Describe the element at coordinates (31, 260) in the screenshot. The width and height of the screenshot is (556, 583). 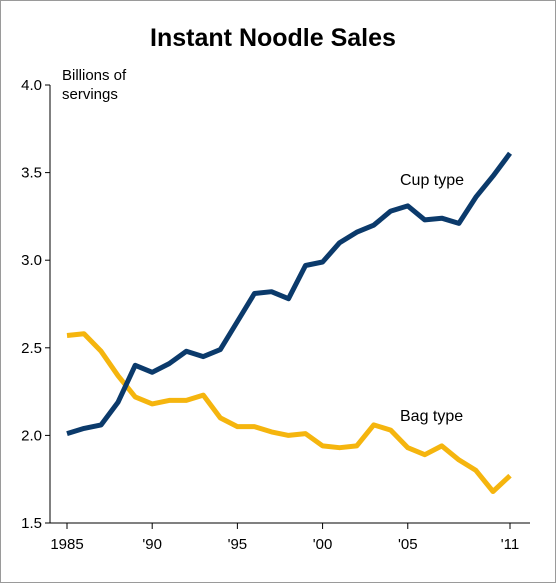
I see `y-tick-label: 3.0` at that location.